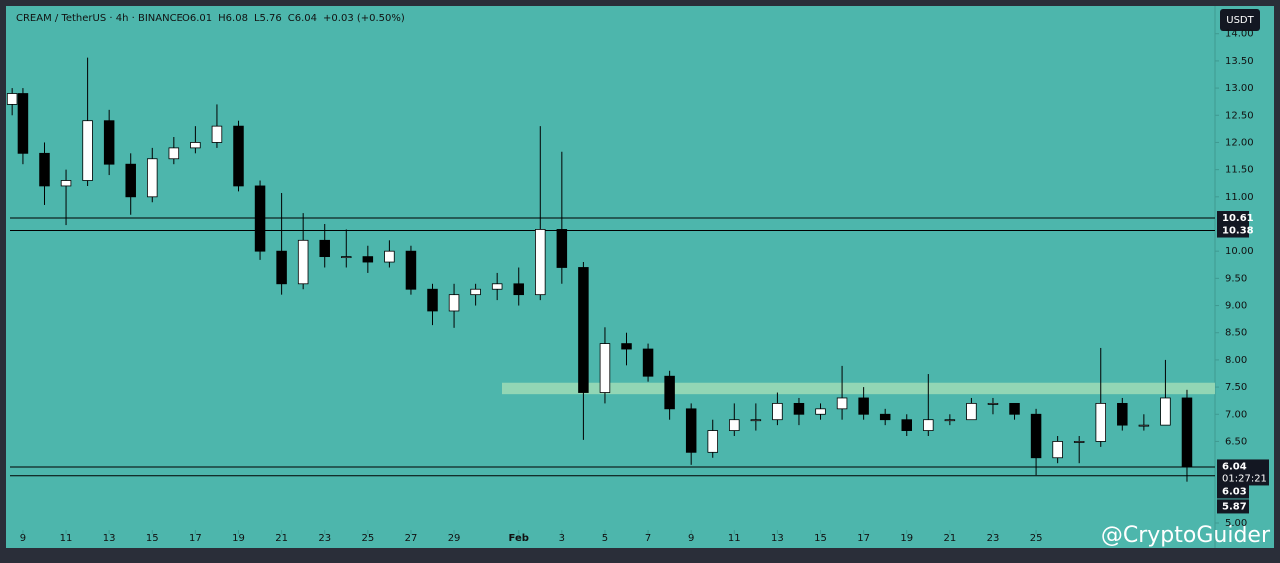  What do you see at coordinates (1236, 523) in the screenshot?
I see `y-tick-label: 5.00` at bounding box center [1236, 523].